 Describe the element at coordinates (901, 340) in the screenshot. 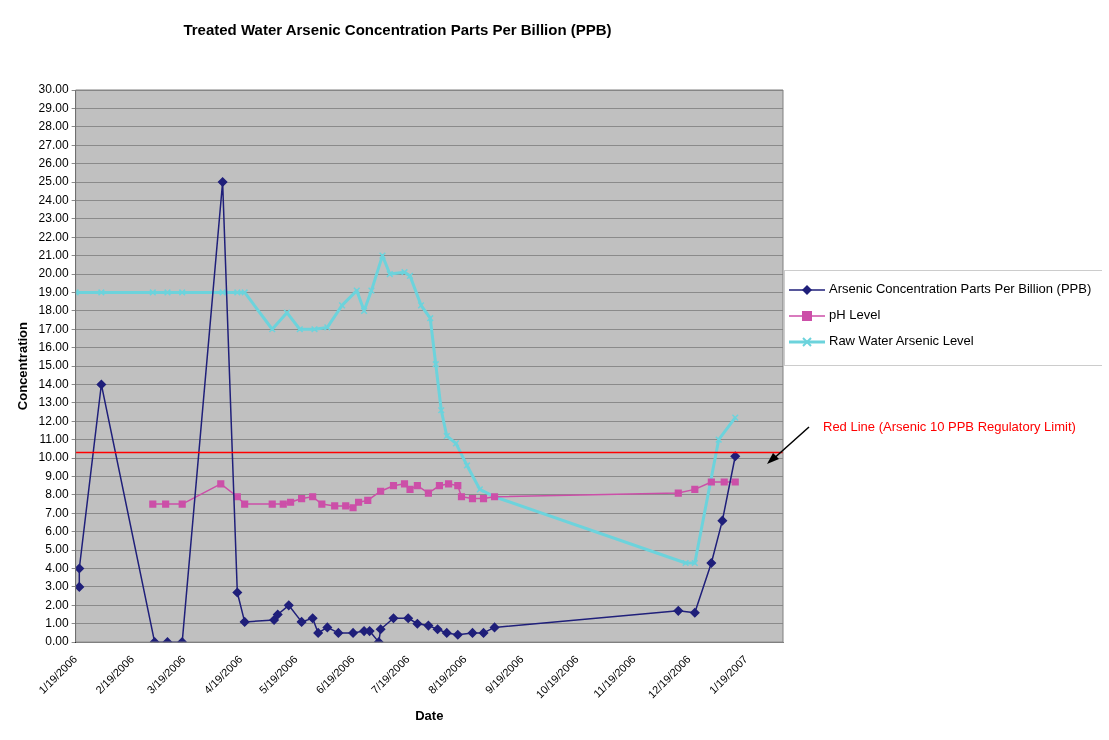

I see `legend-label: Raw Water Arsenic Level` at that location.